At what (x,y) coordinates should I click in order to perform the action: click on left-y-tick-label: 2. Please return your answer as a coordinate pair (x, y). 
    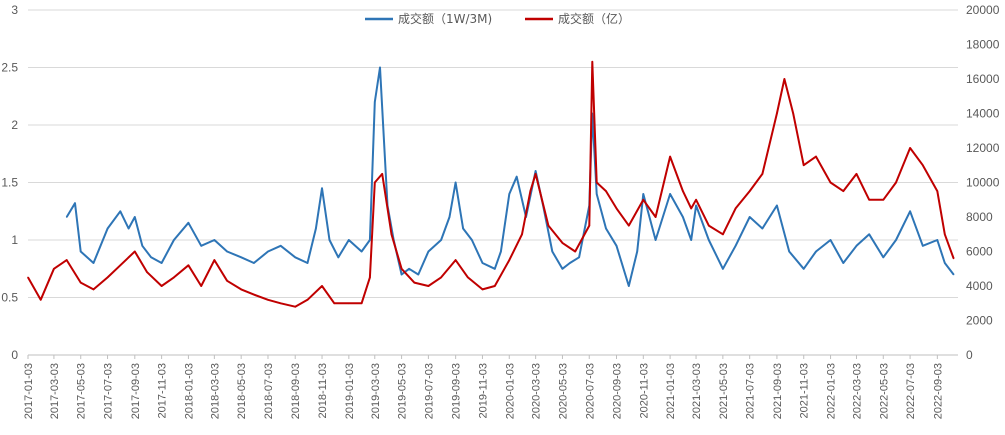
    Looking at the image, I should click on (14, 125).